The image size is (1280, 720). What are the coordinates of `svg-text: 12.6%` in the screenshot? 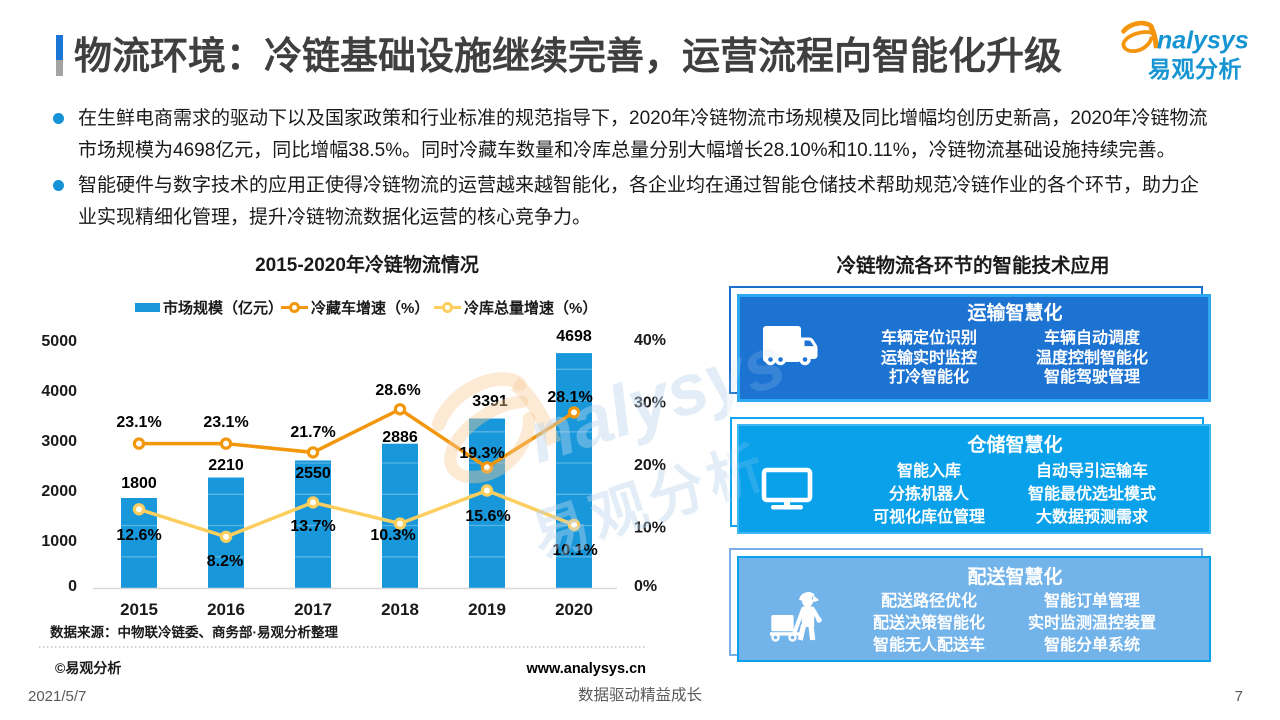 It's located at (138, 535).